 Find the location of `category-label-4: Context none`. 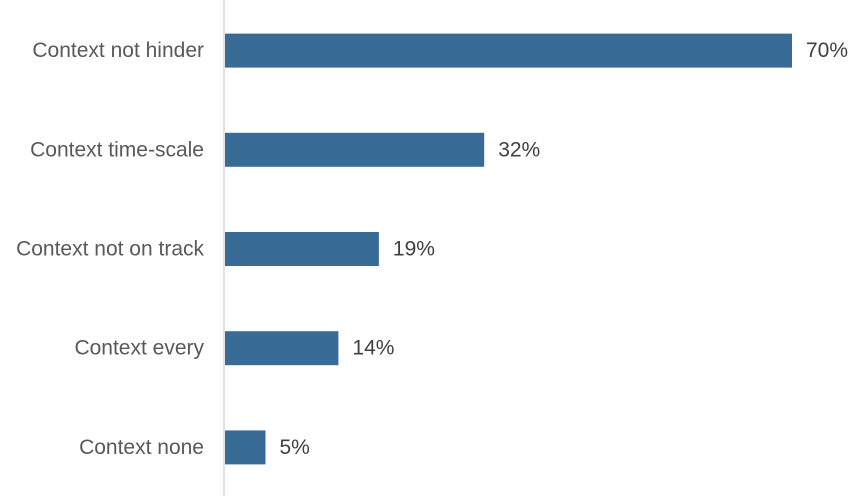

category-label-4: Context none is located at coordinates (141, 447).